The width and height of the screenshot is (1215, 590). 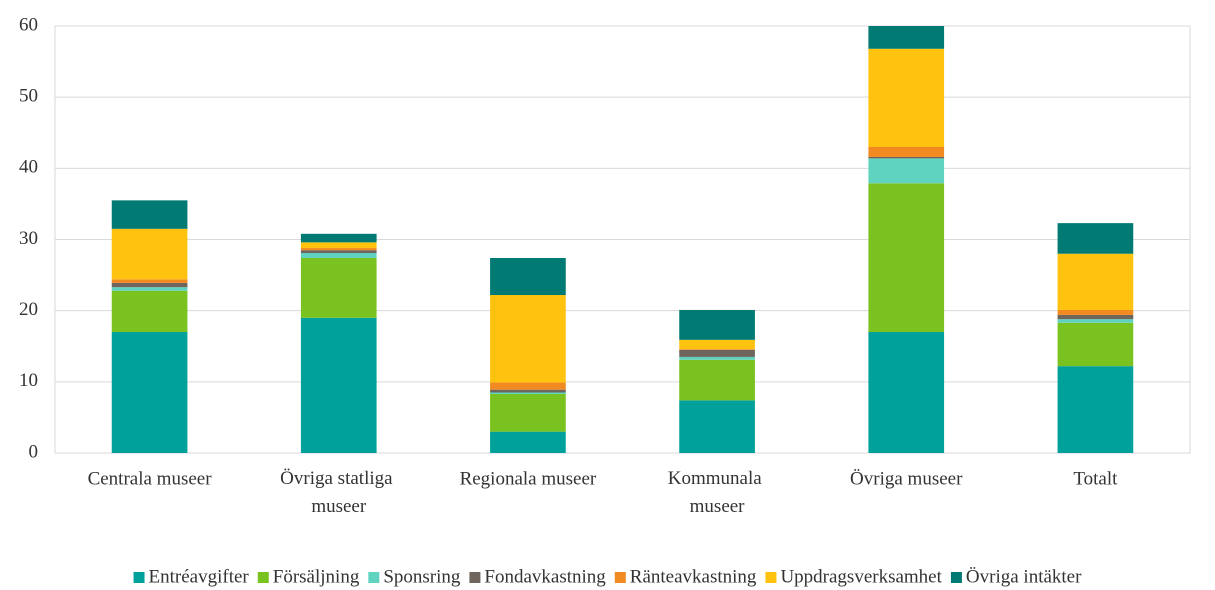 I want to click on legend-label: Uppdragsverksamhet, so click(x=861, y=576).